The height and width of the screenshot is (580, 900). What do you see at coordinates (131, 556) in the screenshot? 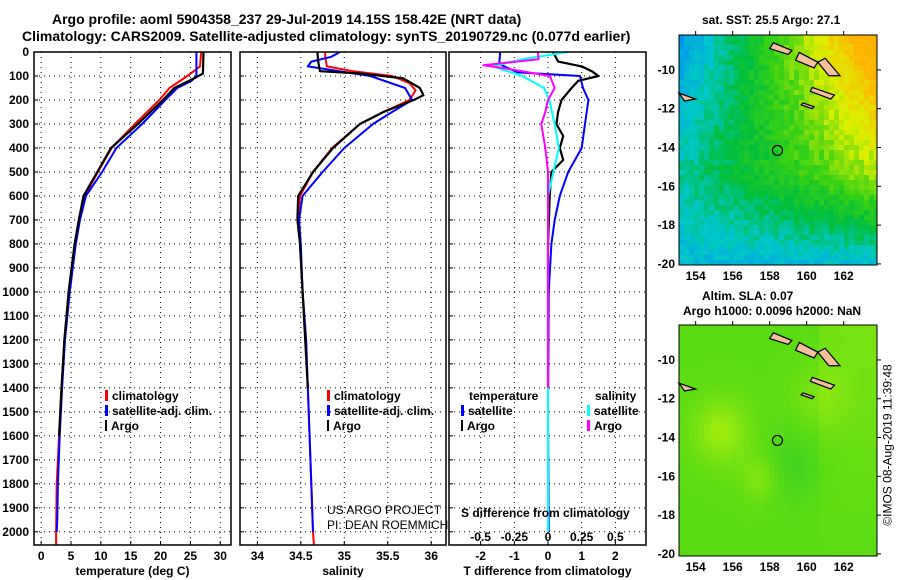
I see `x-tick-label: 15` at bounding box center [131, 556].